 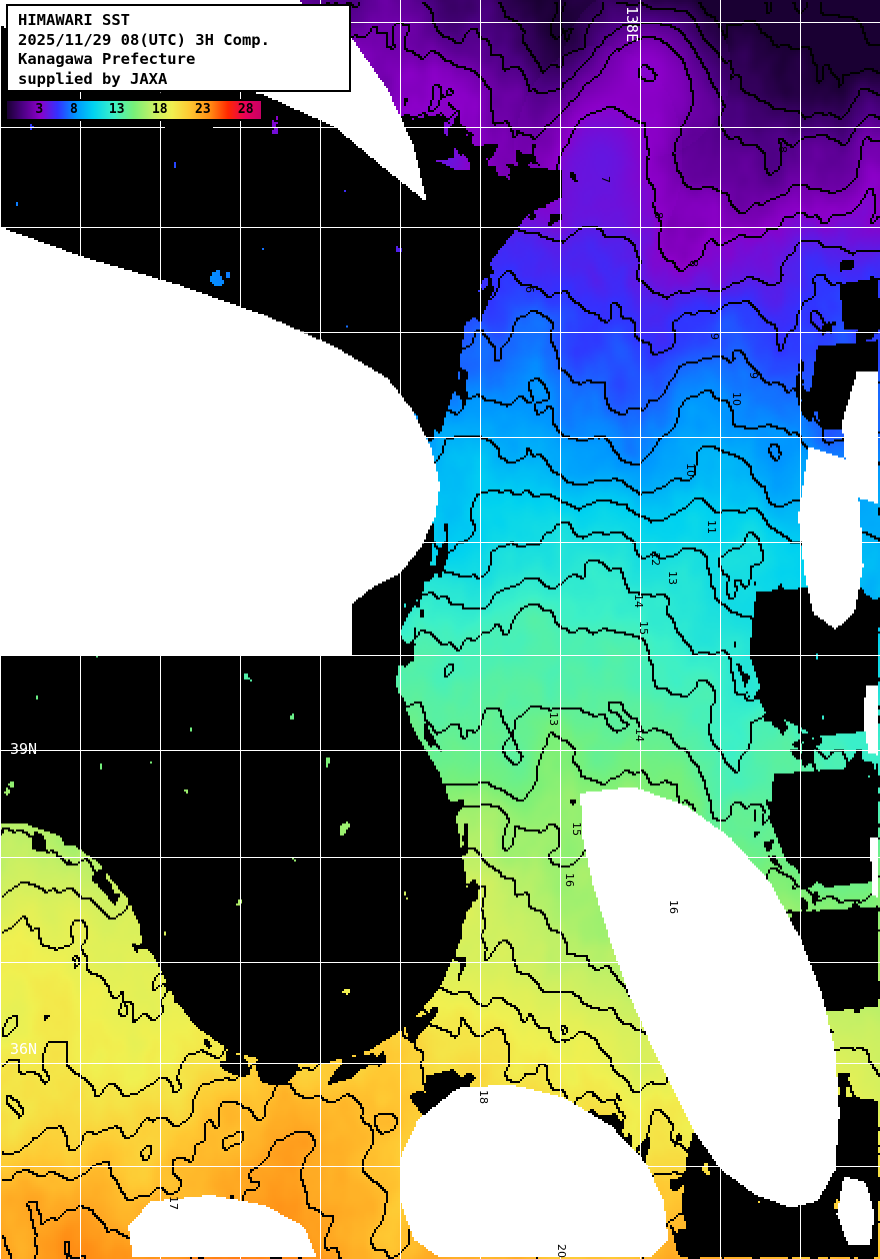 What do you see at coordinates (144, 39) in the screenshot?
I see `info-line-datetime: 2025/11/29 08(UTC) 3H Comp.` at bounding box center [144, 39].